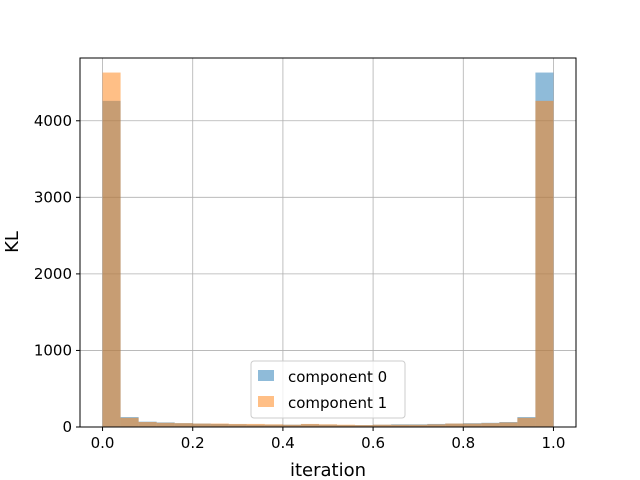 Image resolution: width=640 pixels, height=480 pixels. What do you see at coordinates (283, 443) in the screenshot?
I see `x-tick-label: 0.4` at bounding box center [283, 443].